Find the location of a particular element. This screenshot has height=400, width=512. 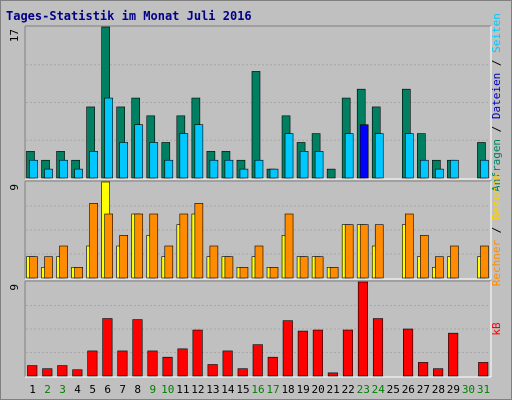

legend-top: Anfragen / Dateien / Seiten is located at coordinates (496, 102).